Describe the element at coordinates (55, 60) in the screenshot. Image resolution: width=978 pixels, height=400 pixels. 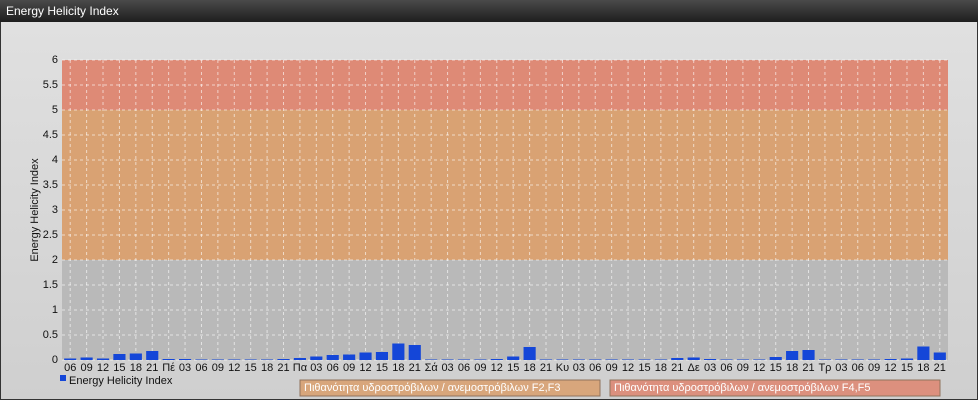
I see `y-tick-label: 6` at that location.